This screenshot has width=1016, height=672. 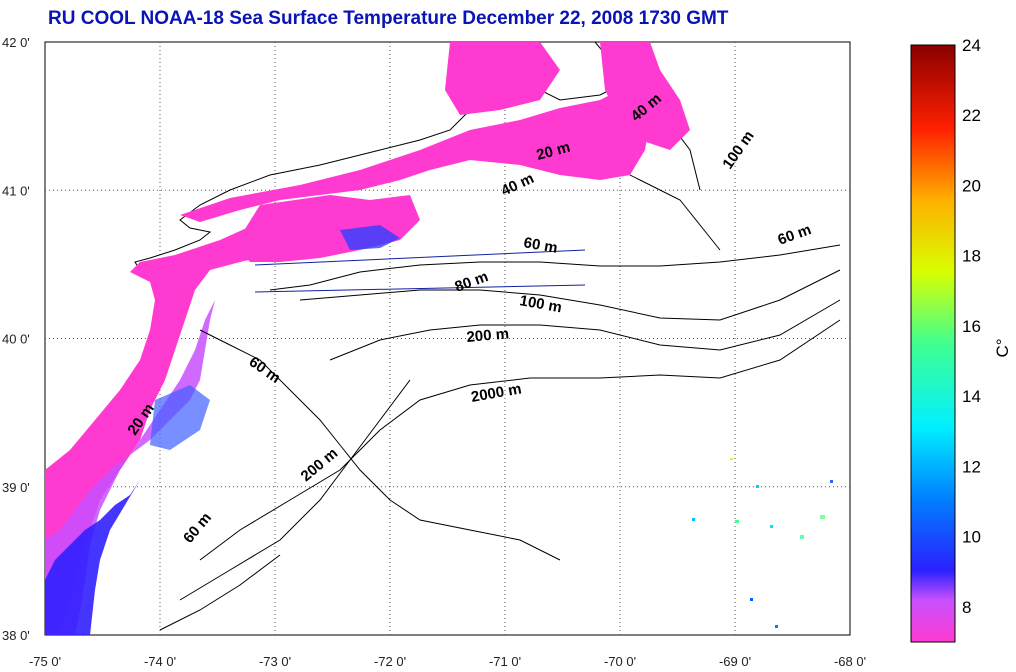 I want to click on lat-tick-label: 42 0', so click(x=16, y=42).